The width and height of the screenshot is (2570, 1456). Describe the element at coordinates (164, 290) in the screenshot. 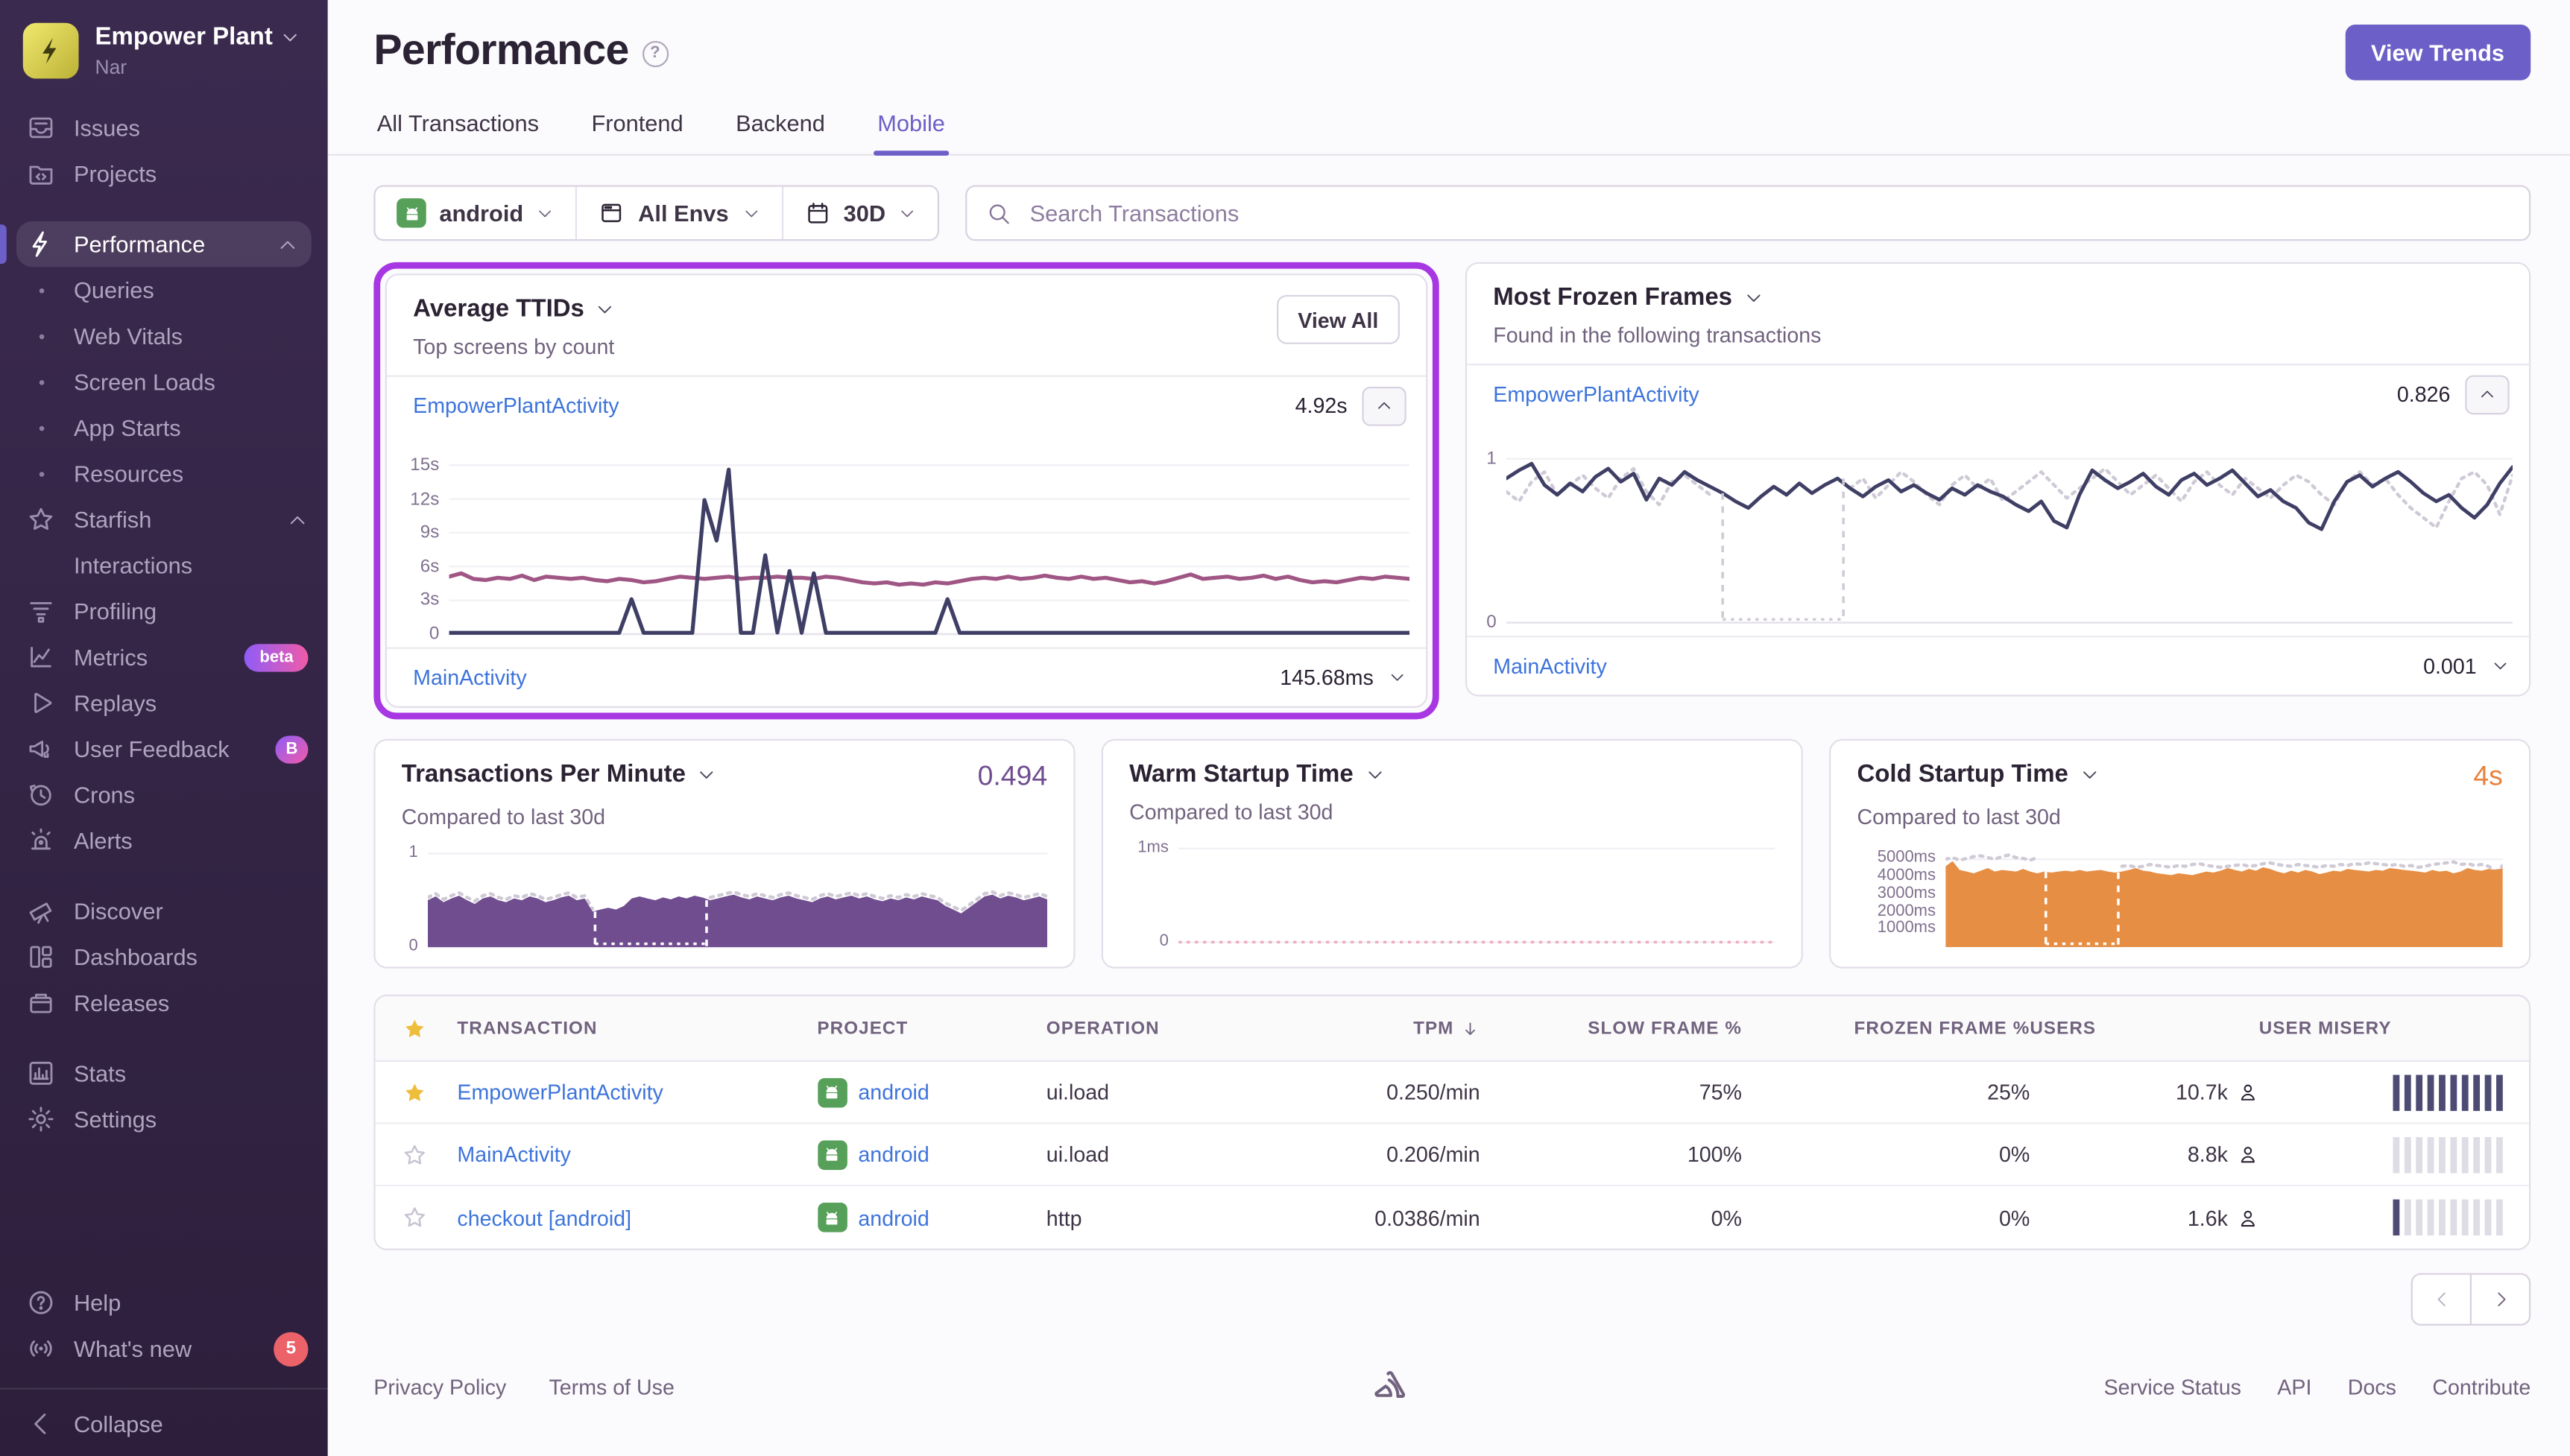

I see `sidebar-item-queries: Queries` at that location.